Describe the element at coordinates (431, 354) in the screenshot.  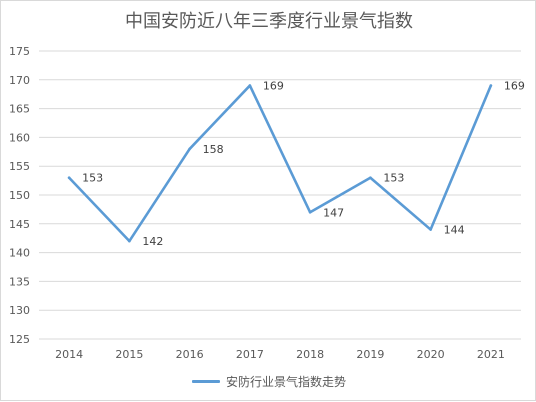
I see `x-tick-label: 2020` at that location.